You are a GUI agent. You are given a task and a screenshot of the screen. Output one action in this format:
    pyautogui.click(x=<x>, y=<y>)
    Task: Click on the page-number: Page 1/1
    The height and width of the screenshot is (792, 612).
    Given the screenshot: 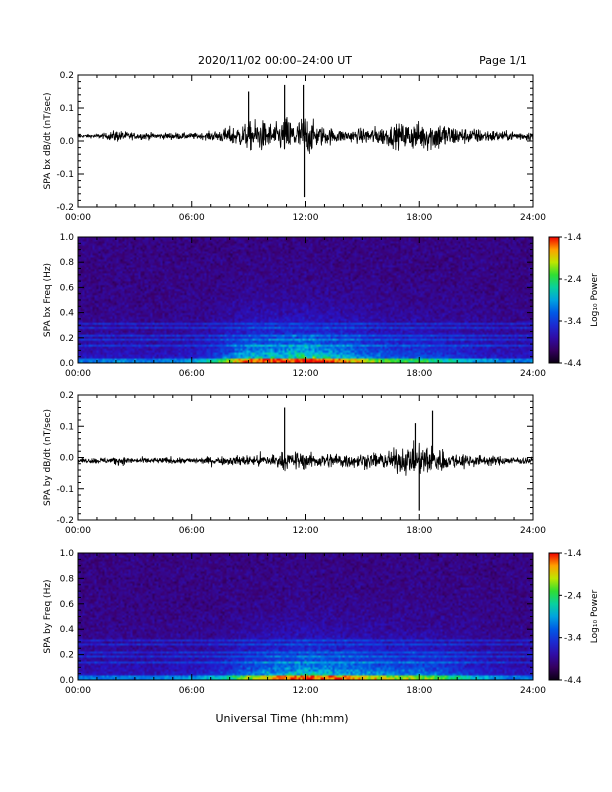 What is the action you would take?
    pyautogui.click(x=503, y=60)
    